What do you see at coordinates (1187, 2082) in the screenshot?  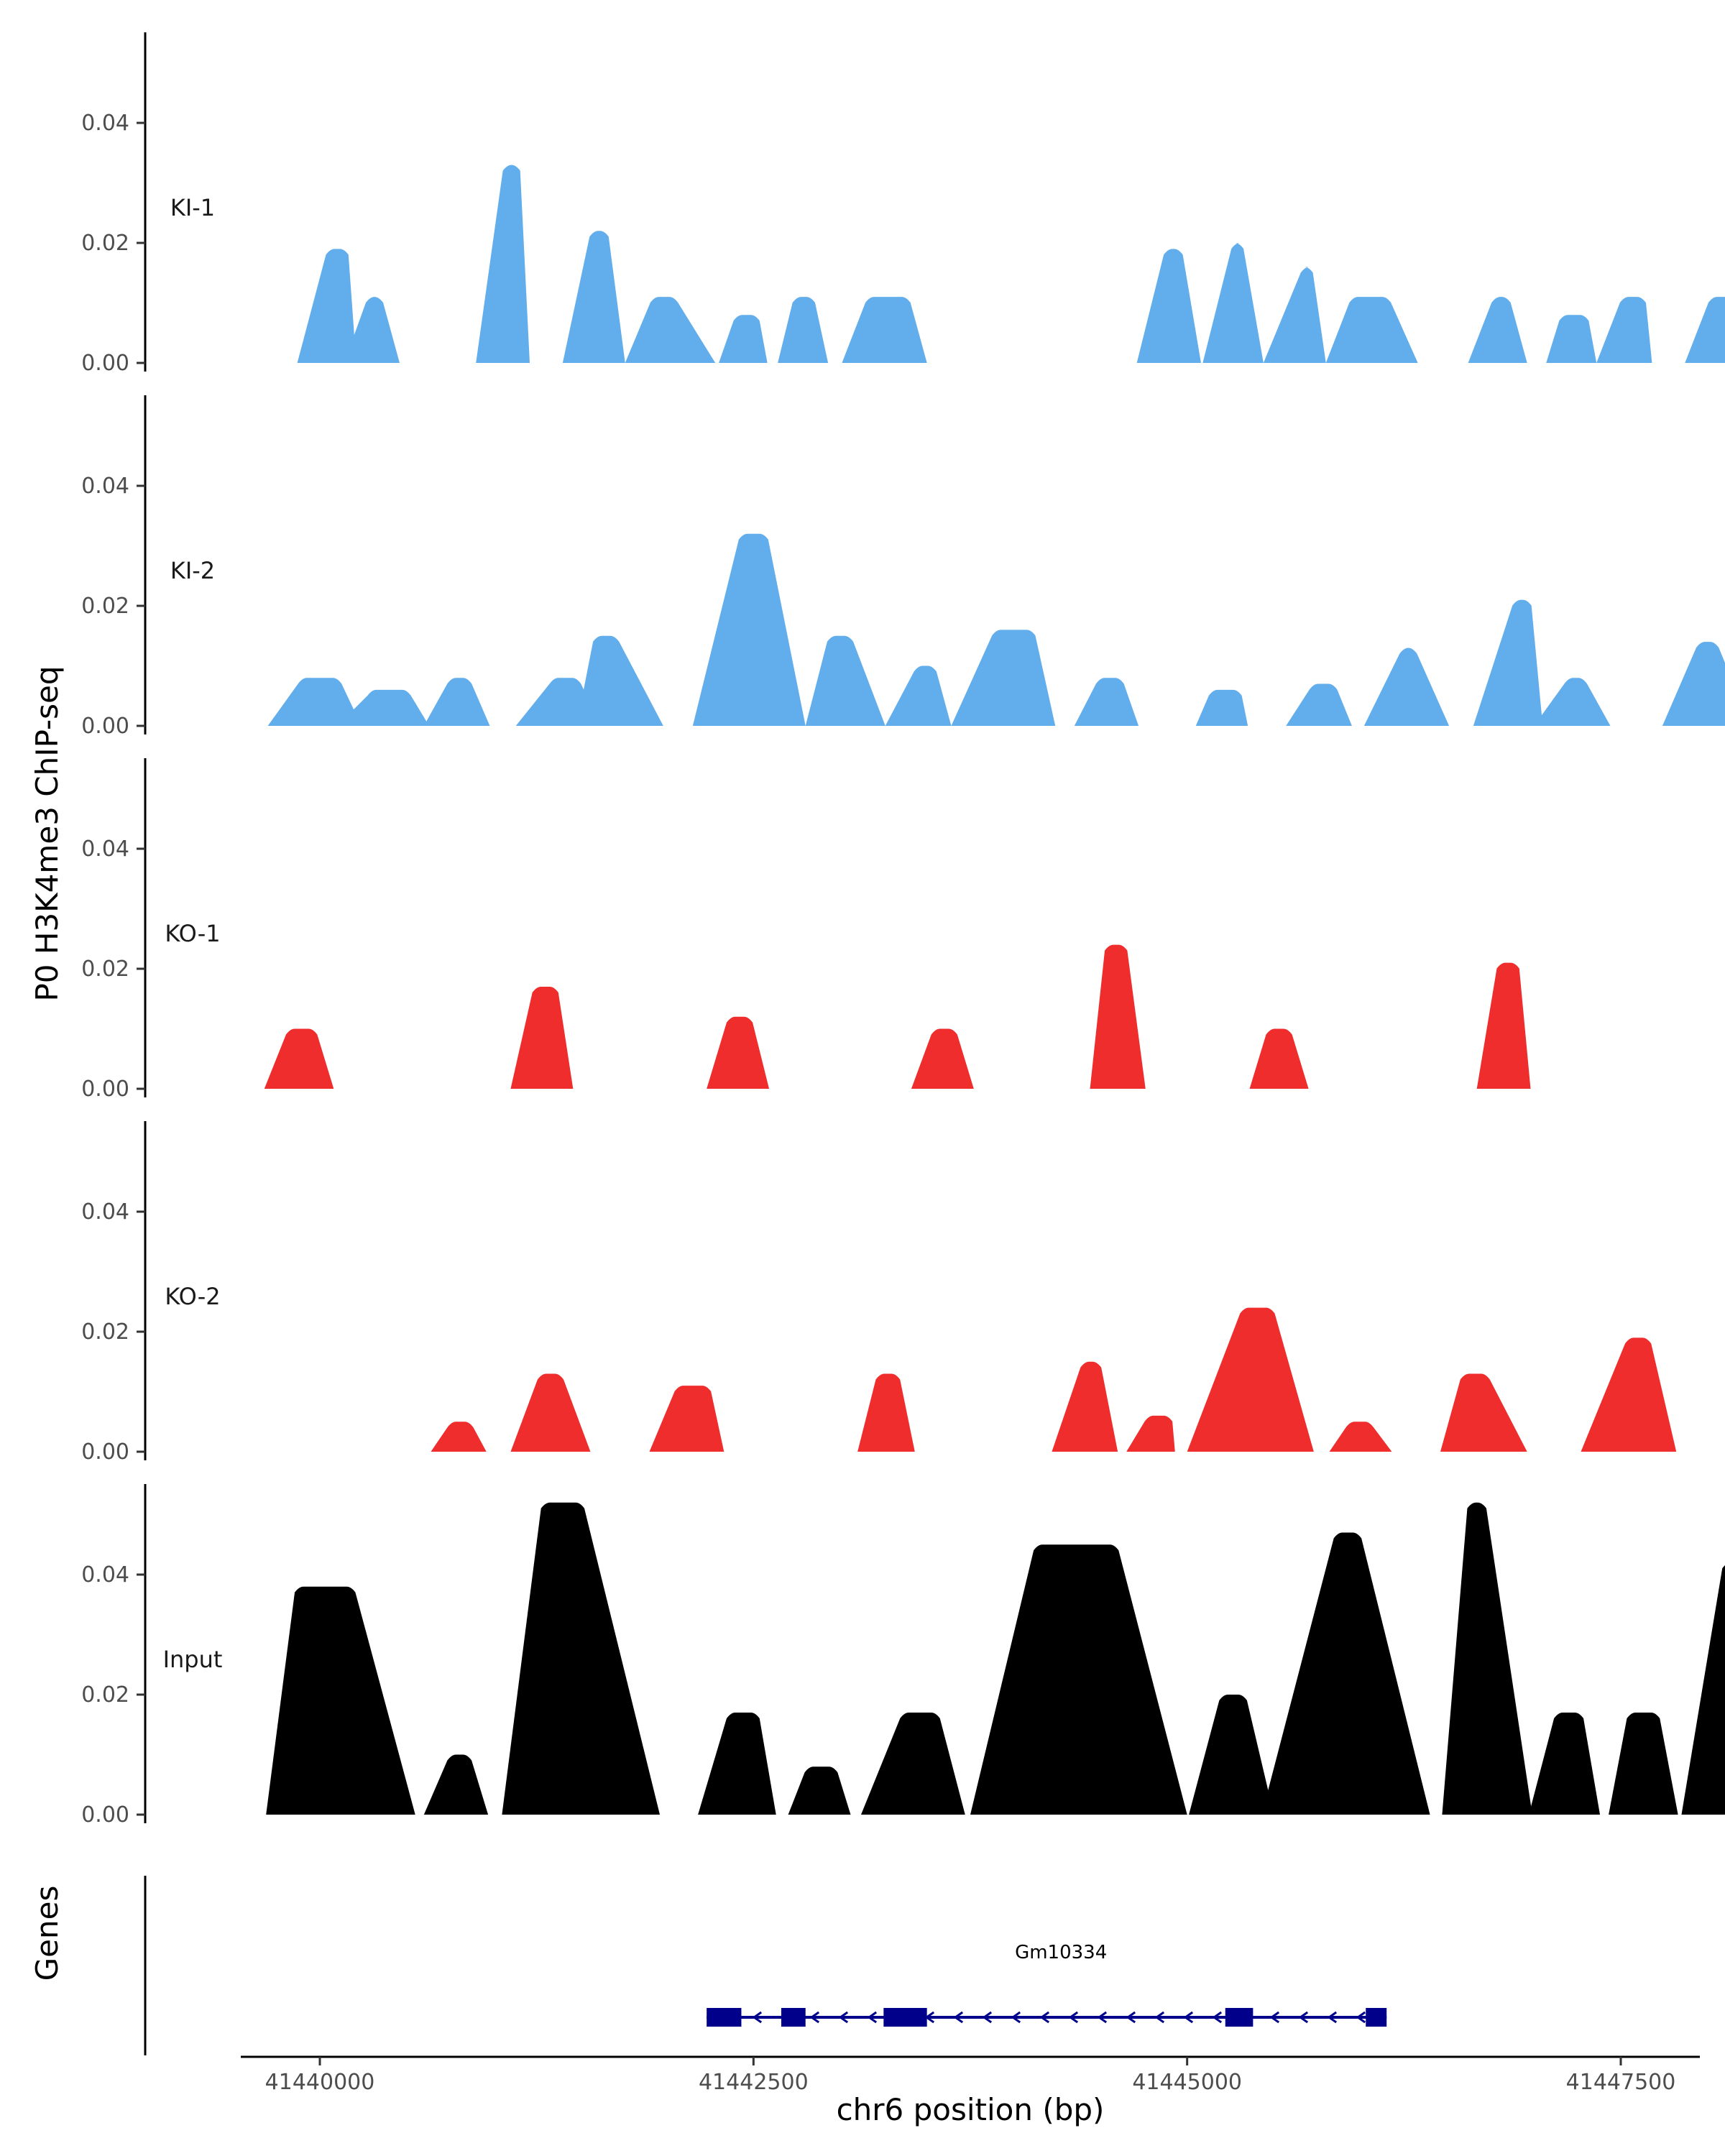 I see `x-tick-label: 41445000` at bounding box center [1187, 2082].